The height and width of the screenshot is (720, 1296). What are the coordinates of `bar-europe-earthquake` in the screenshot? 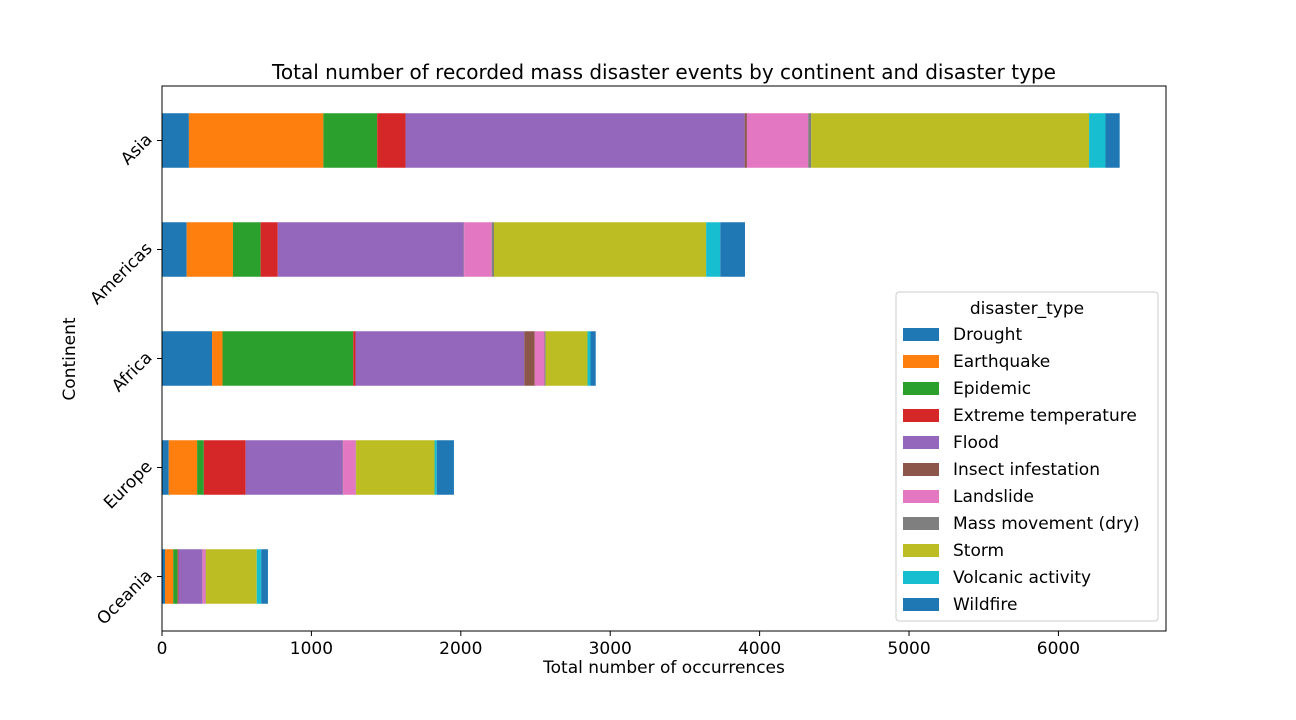 It's located at (183, 467).